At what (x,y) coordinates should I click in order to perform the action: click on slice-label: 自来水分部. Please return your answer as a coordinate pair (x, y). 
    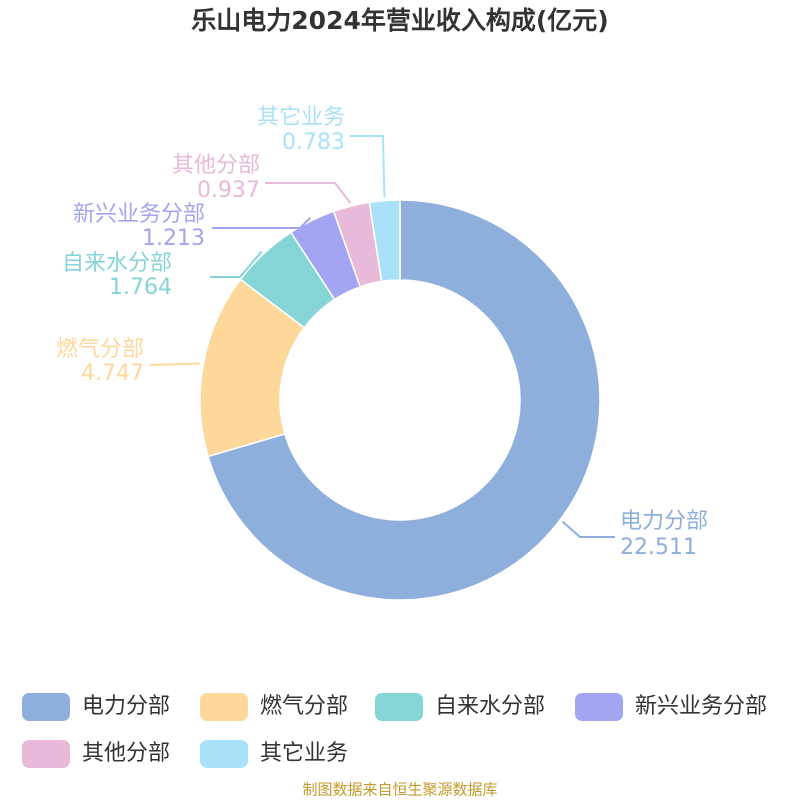
    Looking at the image, I should click on (117, 263).